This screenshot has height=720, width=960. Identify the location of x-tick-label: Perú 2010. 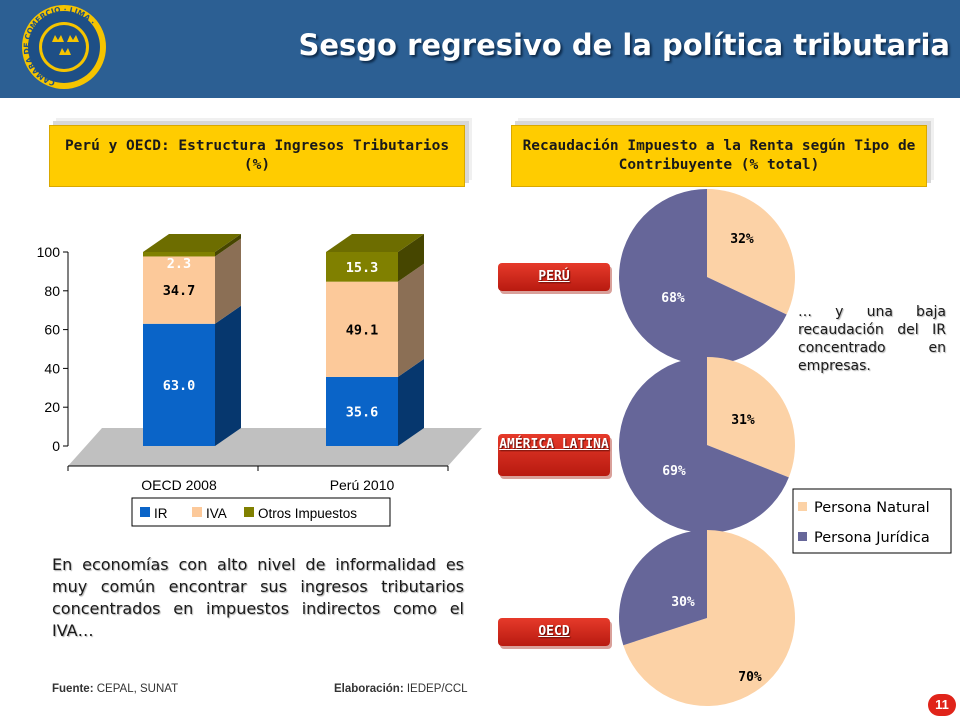
(362, 485).